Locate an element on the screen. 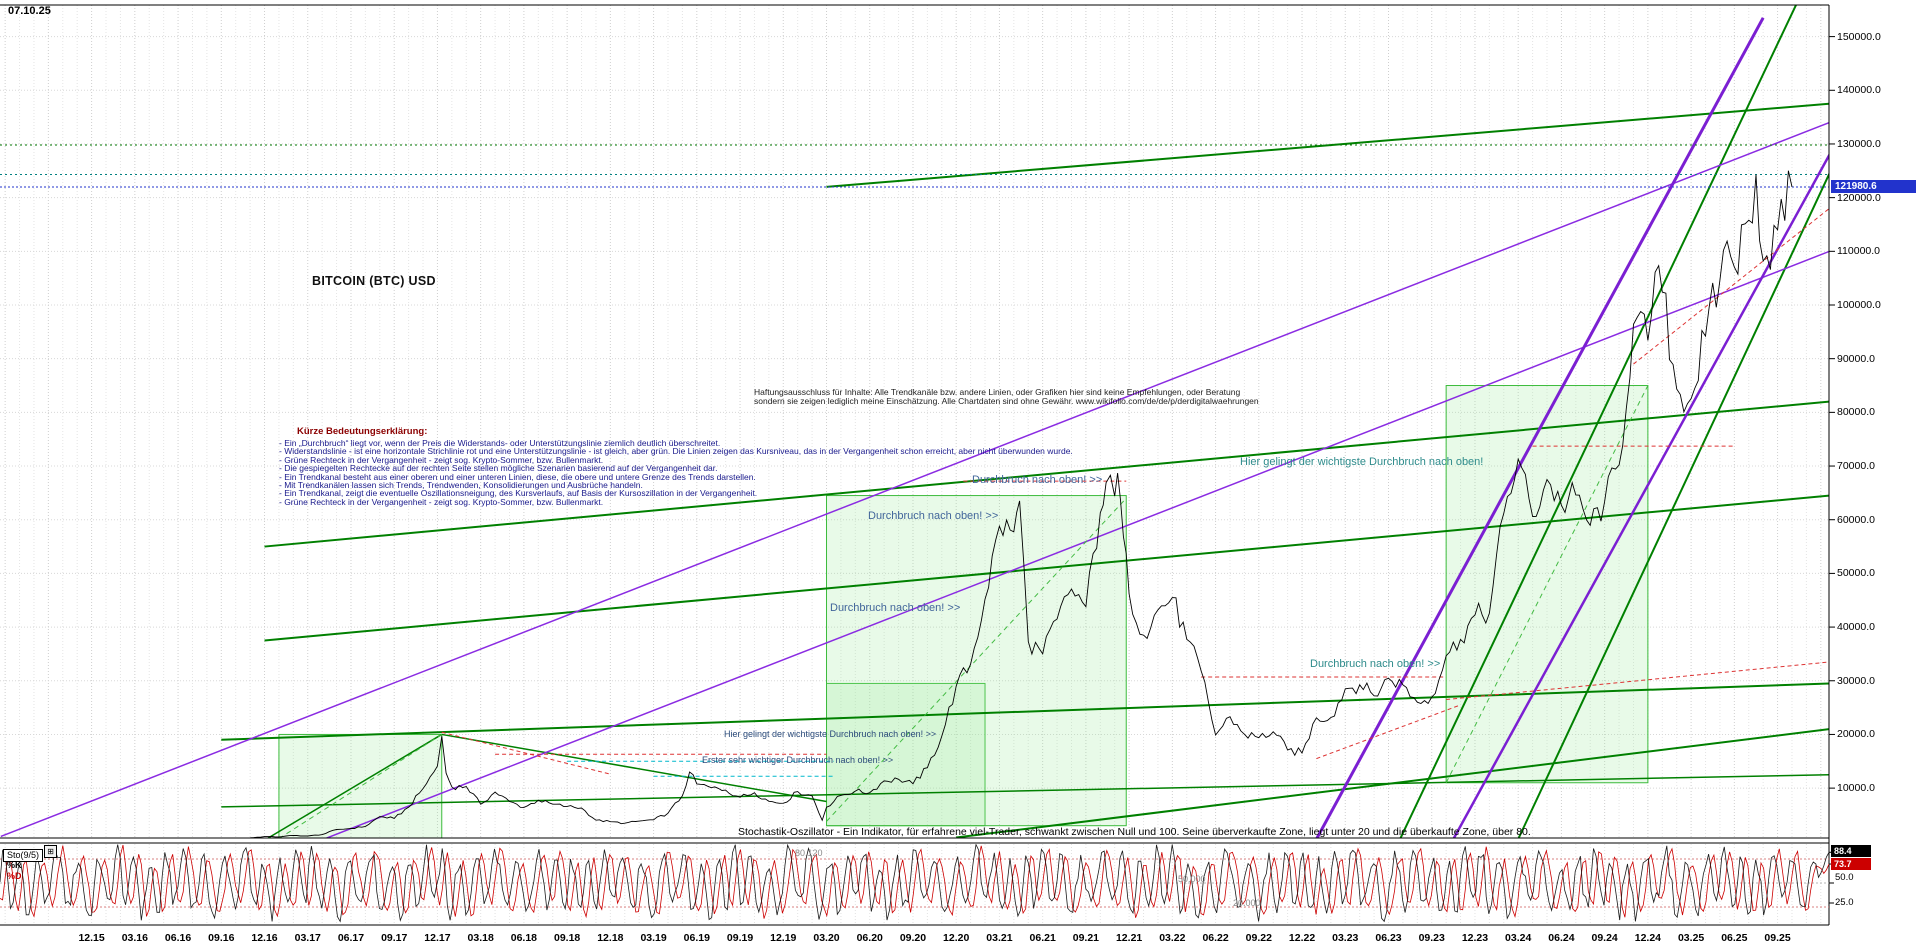 Image resolution: width=1916 pixels, height=948 pixels. oscillator-inline-label: 50.000 is located at coordinates (1192, 879).